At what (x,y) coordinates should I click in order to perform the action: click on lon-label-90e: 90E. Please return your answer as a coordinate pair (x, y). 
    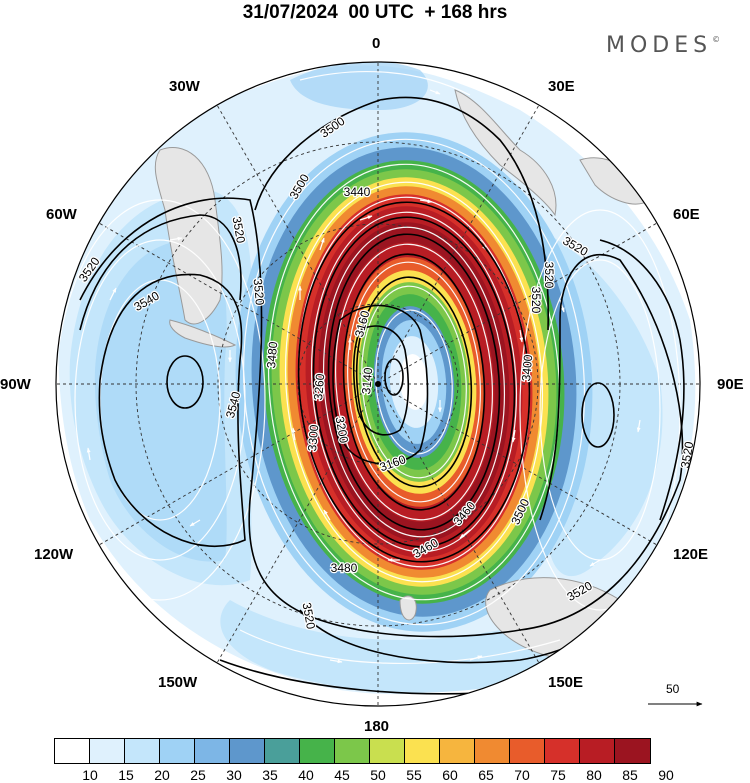
    Looking at the image, I should click on (730, 384).